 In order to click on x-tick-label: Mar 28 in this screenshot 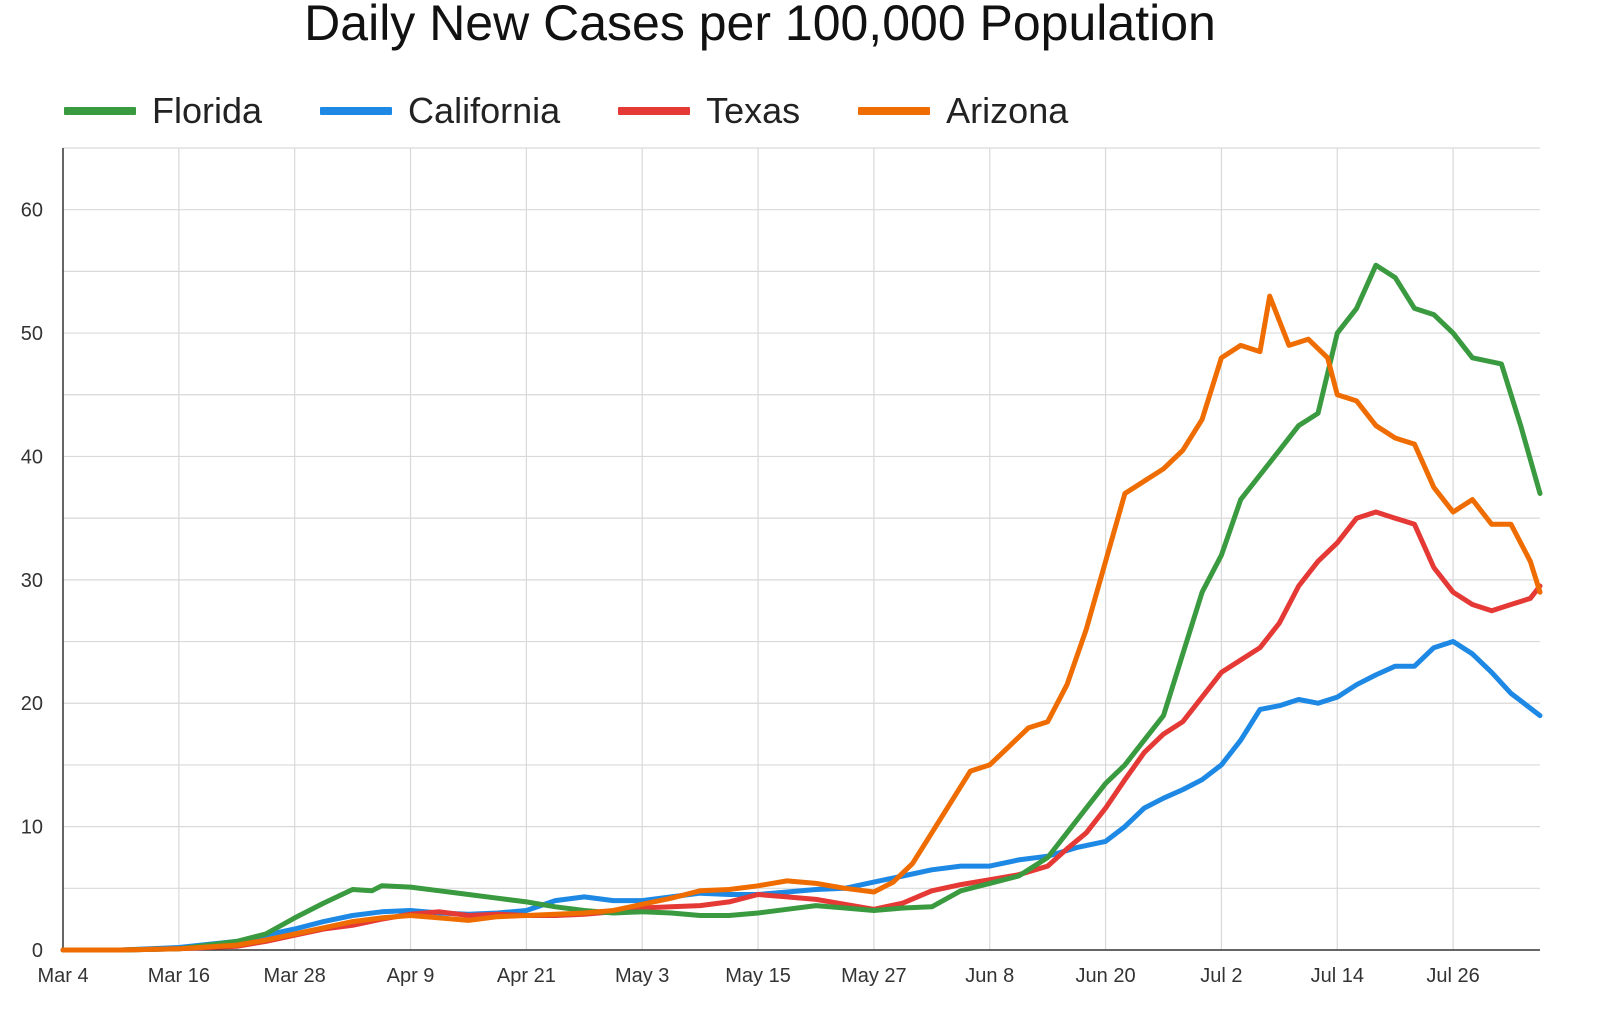, I will do `click(295, 976)`.